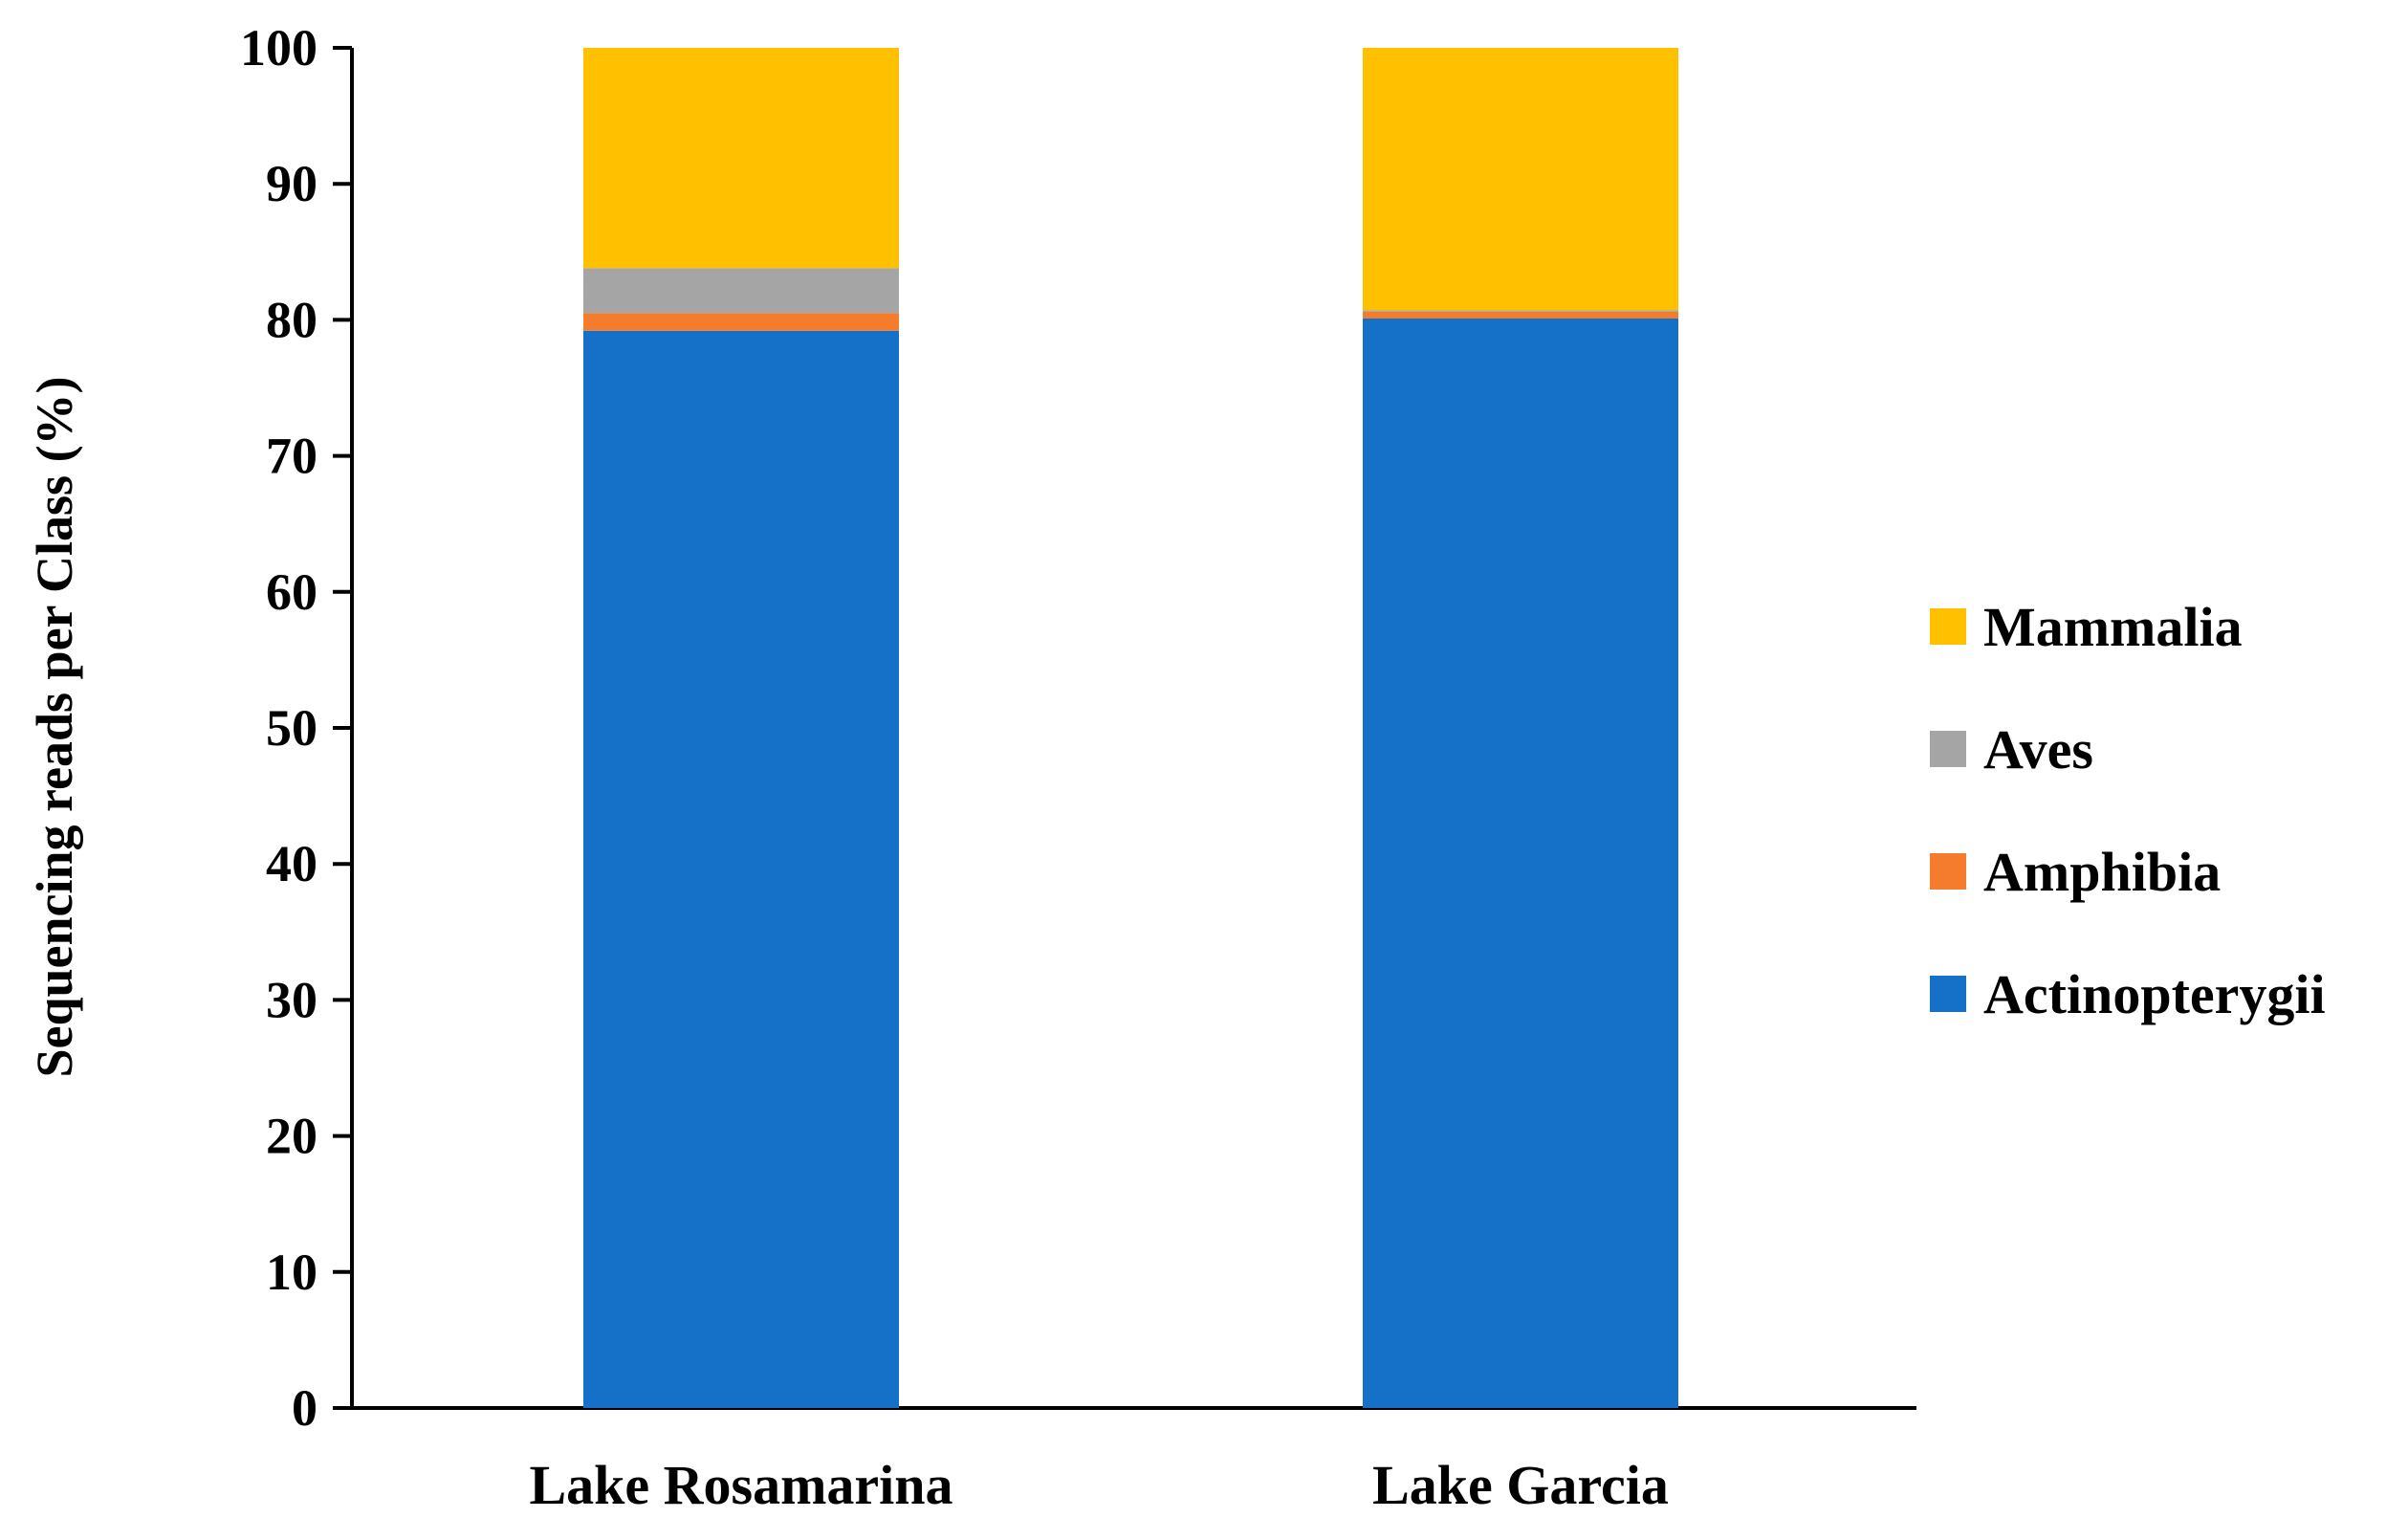 The image size is (2408, 1540). I want to click on x-axis: Lake Rosamarina Lake Garcia, so click(1133, 1461).